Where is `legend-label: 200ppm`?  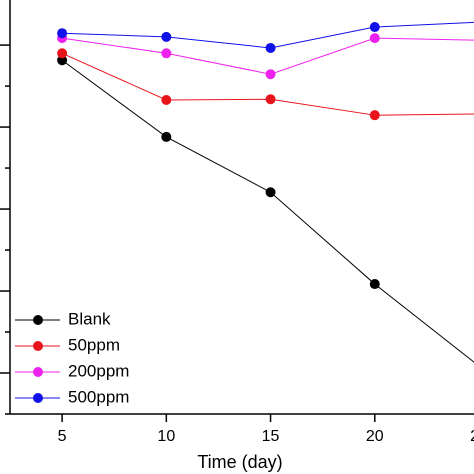 legend-label: 200ppm is located at coordinates (98, 370).